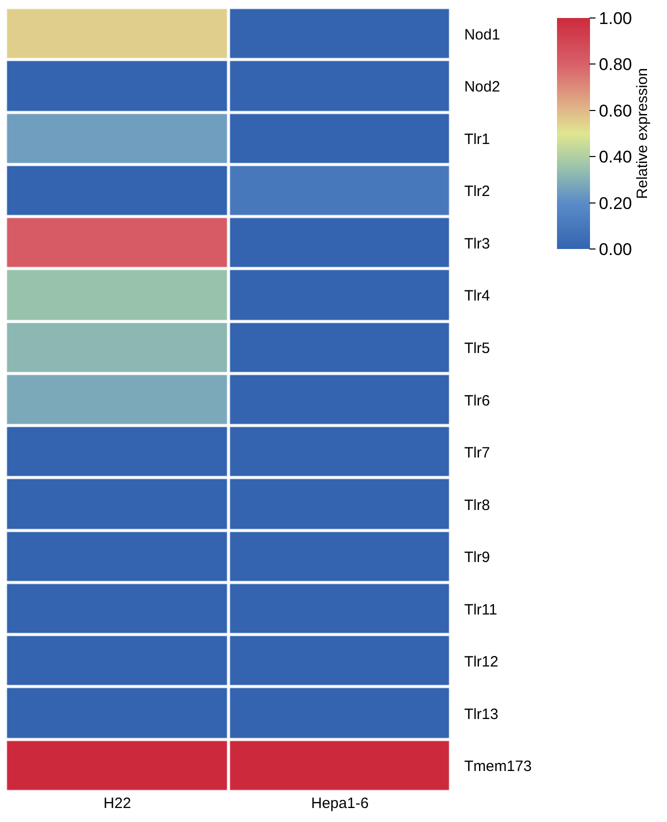 This screenshot has width=667, height=822. I want to click on color-bar-label: 1.00, so click(615, 18).